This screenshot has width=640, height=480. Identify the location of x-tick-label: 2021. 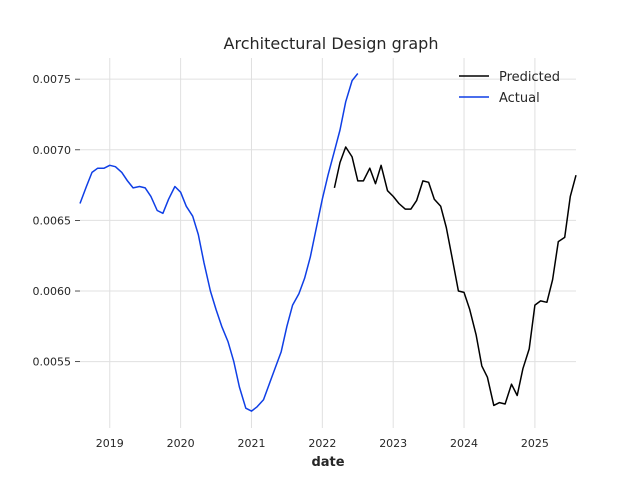
(251, 443).